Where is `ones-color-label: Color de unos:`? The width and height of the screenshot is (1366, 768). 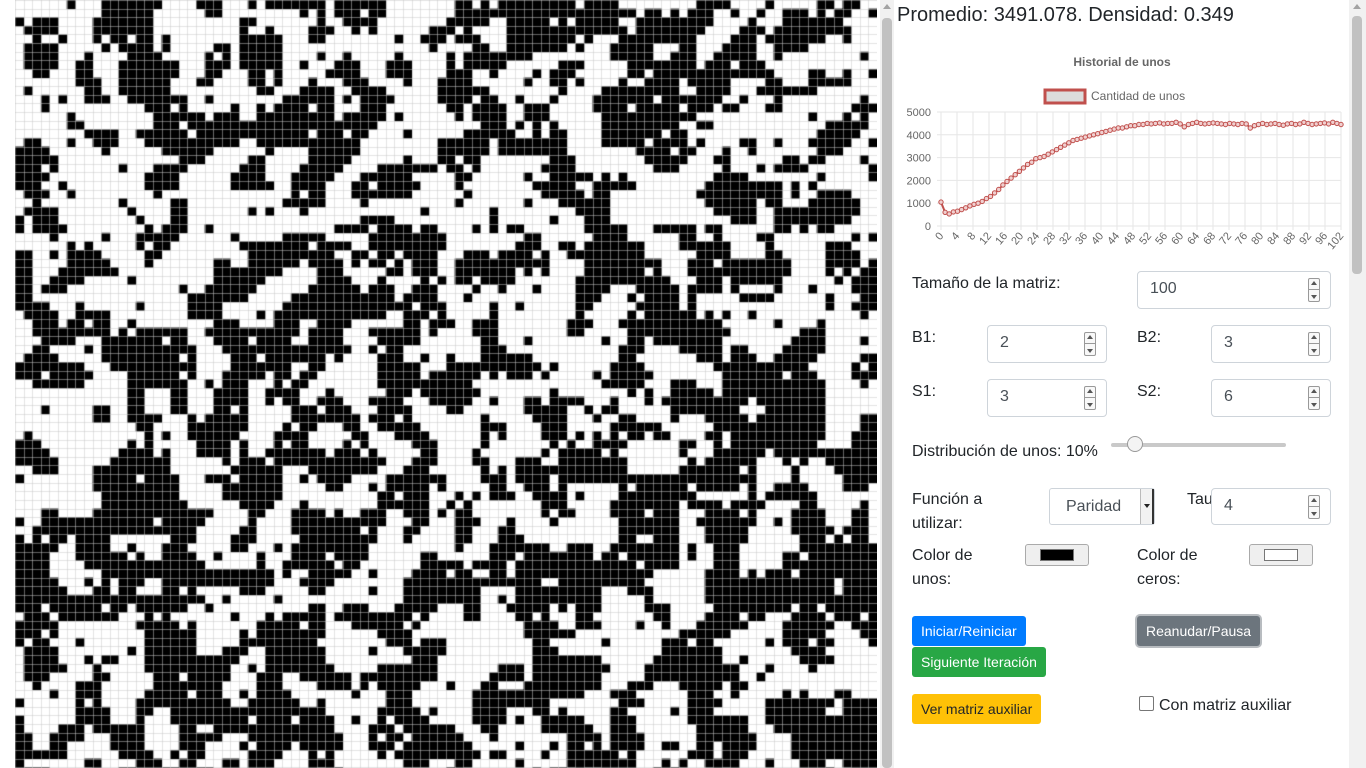 ones-color-label: Color de unos: is located at coordinates (942, 568).